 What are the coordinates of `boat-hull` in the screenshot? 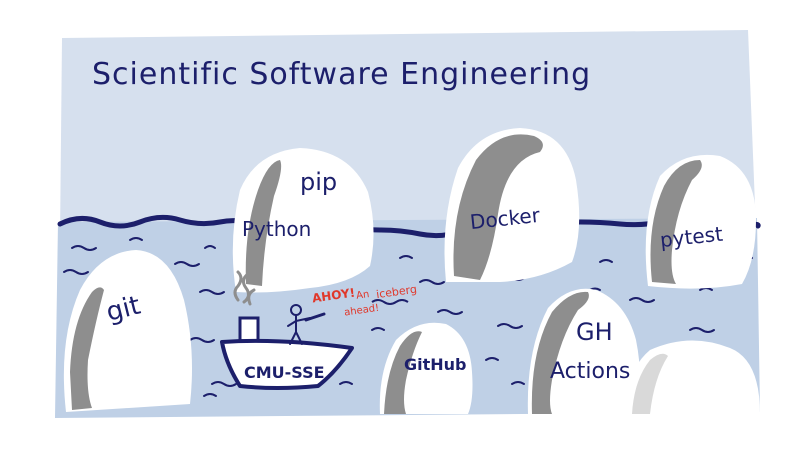 It's located at (287, 364).